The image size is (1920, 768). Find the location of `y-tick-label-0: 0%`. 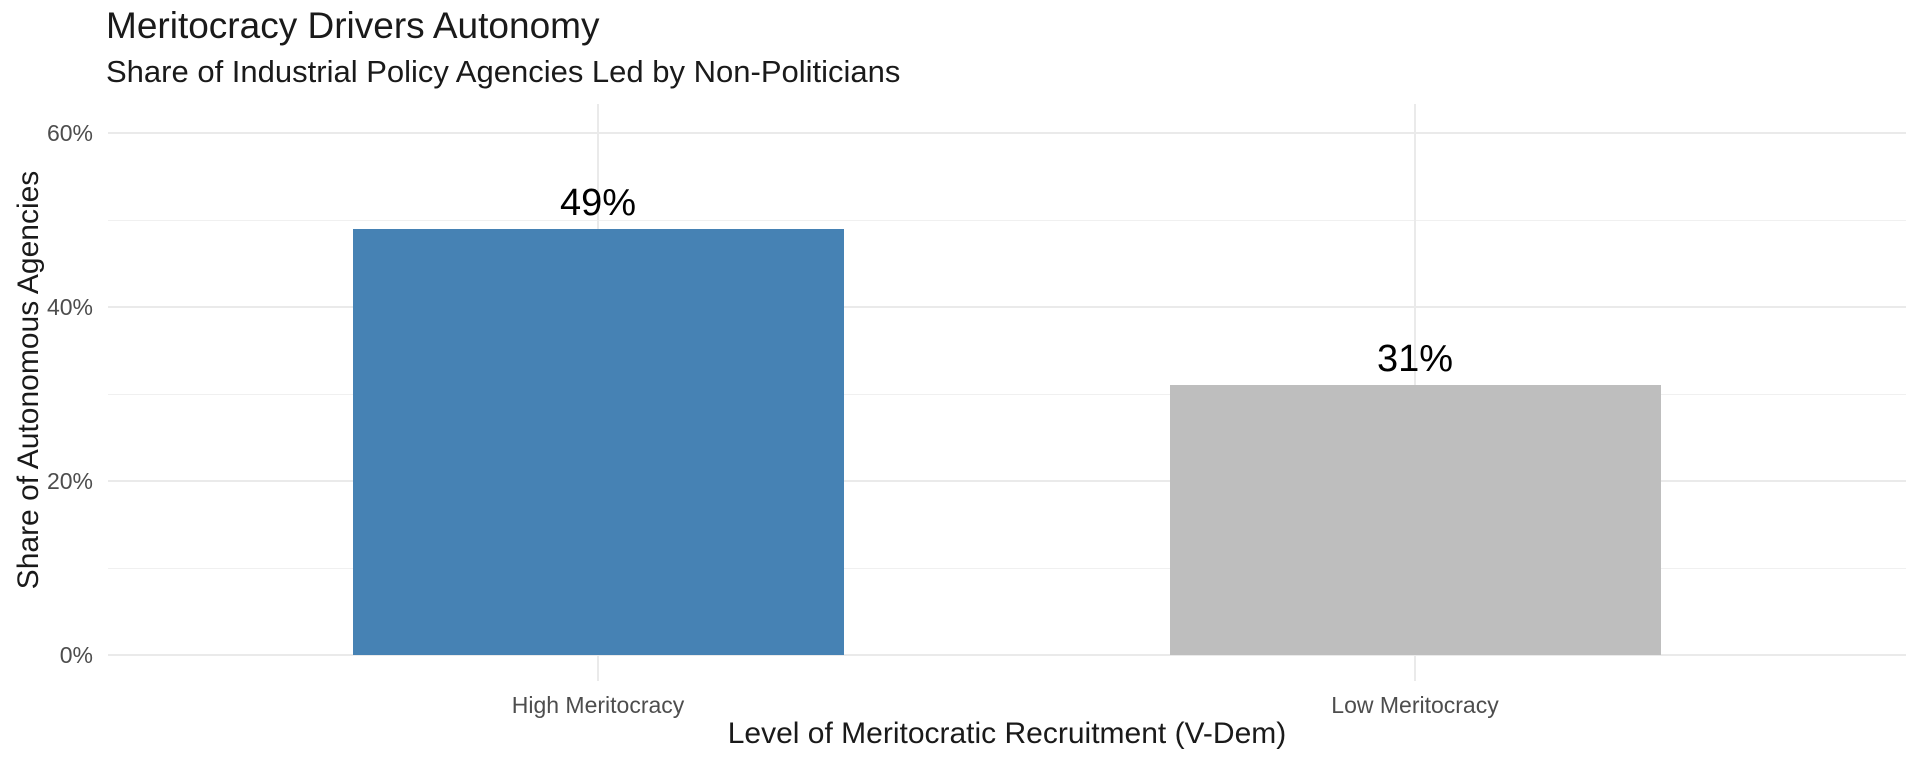

y-tick-label-0: 0% is located at coordinates (76, 655).